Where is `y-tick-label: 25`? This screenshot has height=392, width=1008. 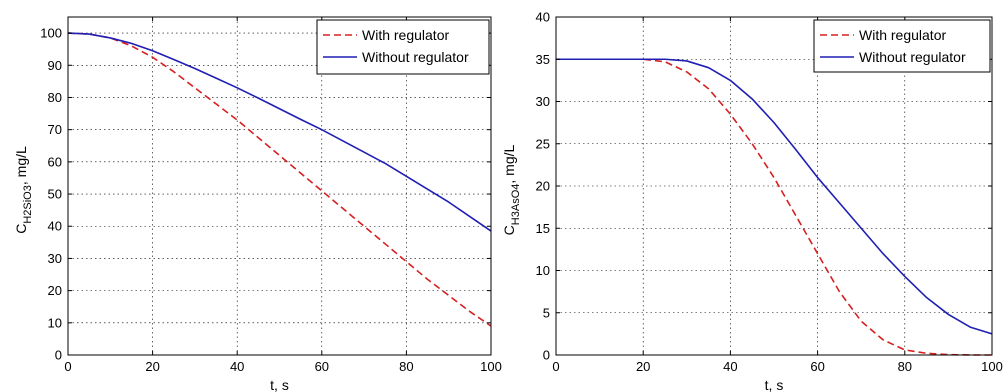 y-tick-label: 25 is located at coordinates (543, 143).